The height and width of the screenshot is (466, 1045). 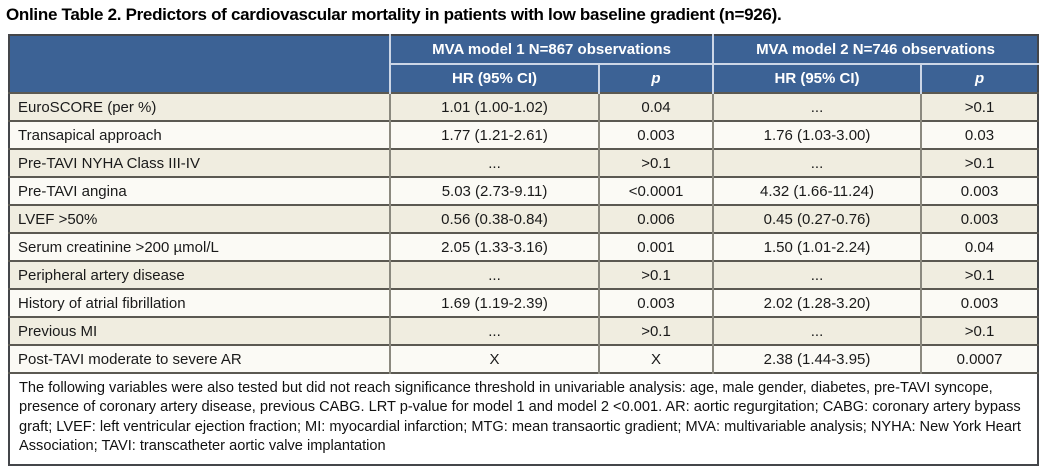 I want to click on row-variable-label: EuroSCORE (per %), so click(x=199, y=106).